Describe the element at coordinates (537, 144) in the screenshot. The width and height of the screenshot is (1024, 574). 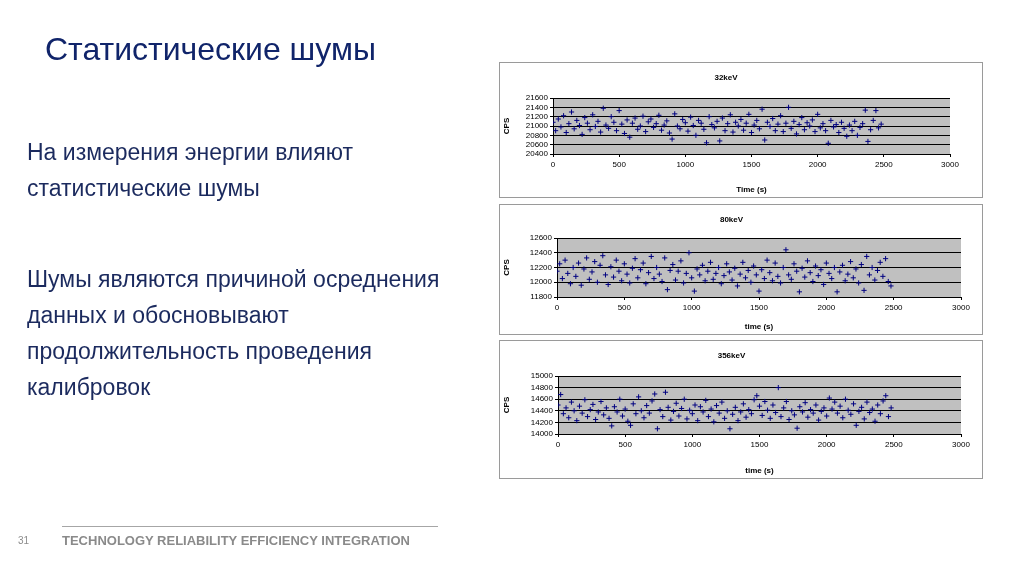
I see `y-tick-label: 20600` at that location.